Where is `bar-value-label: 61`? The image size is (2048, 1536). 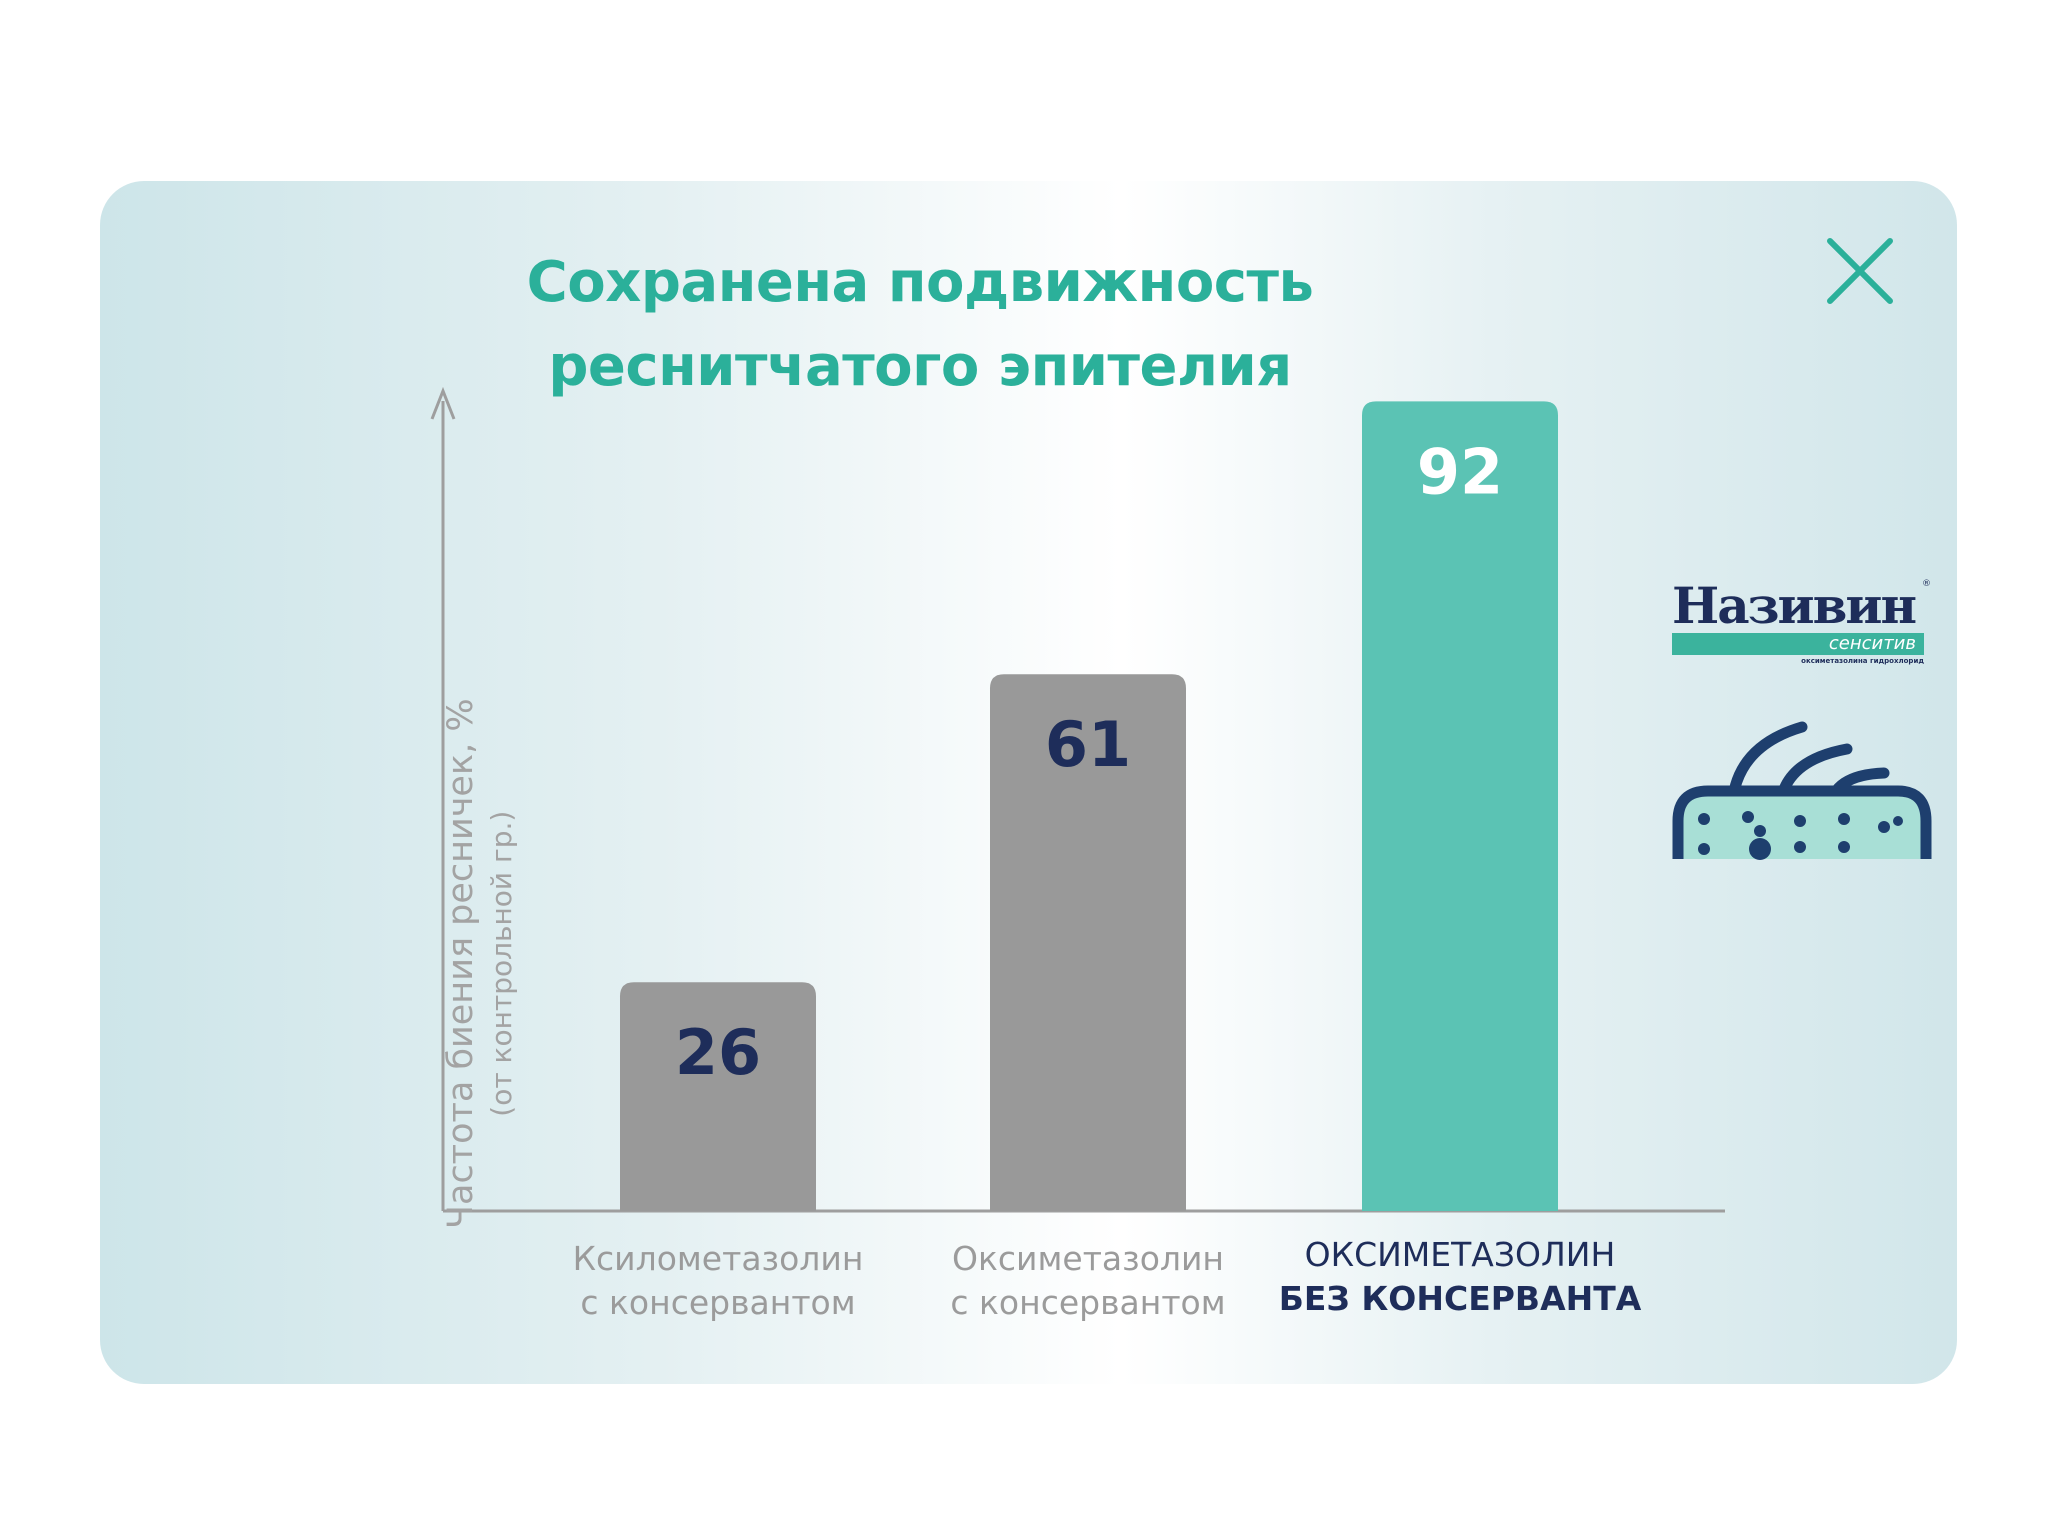
bar-value-label: 61 is located at coordinates (1088, 744).